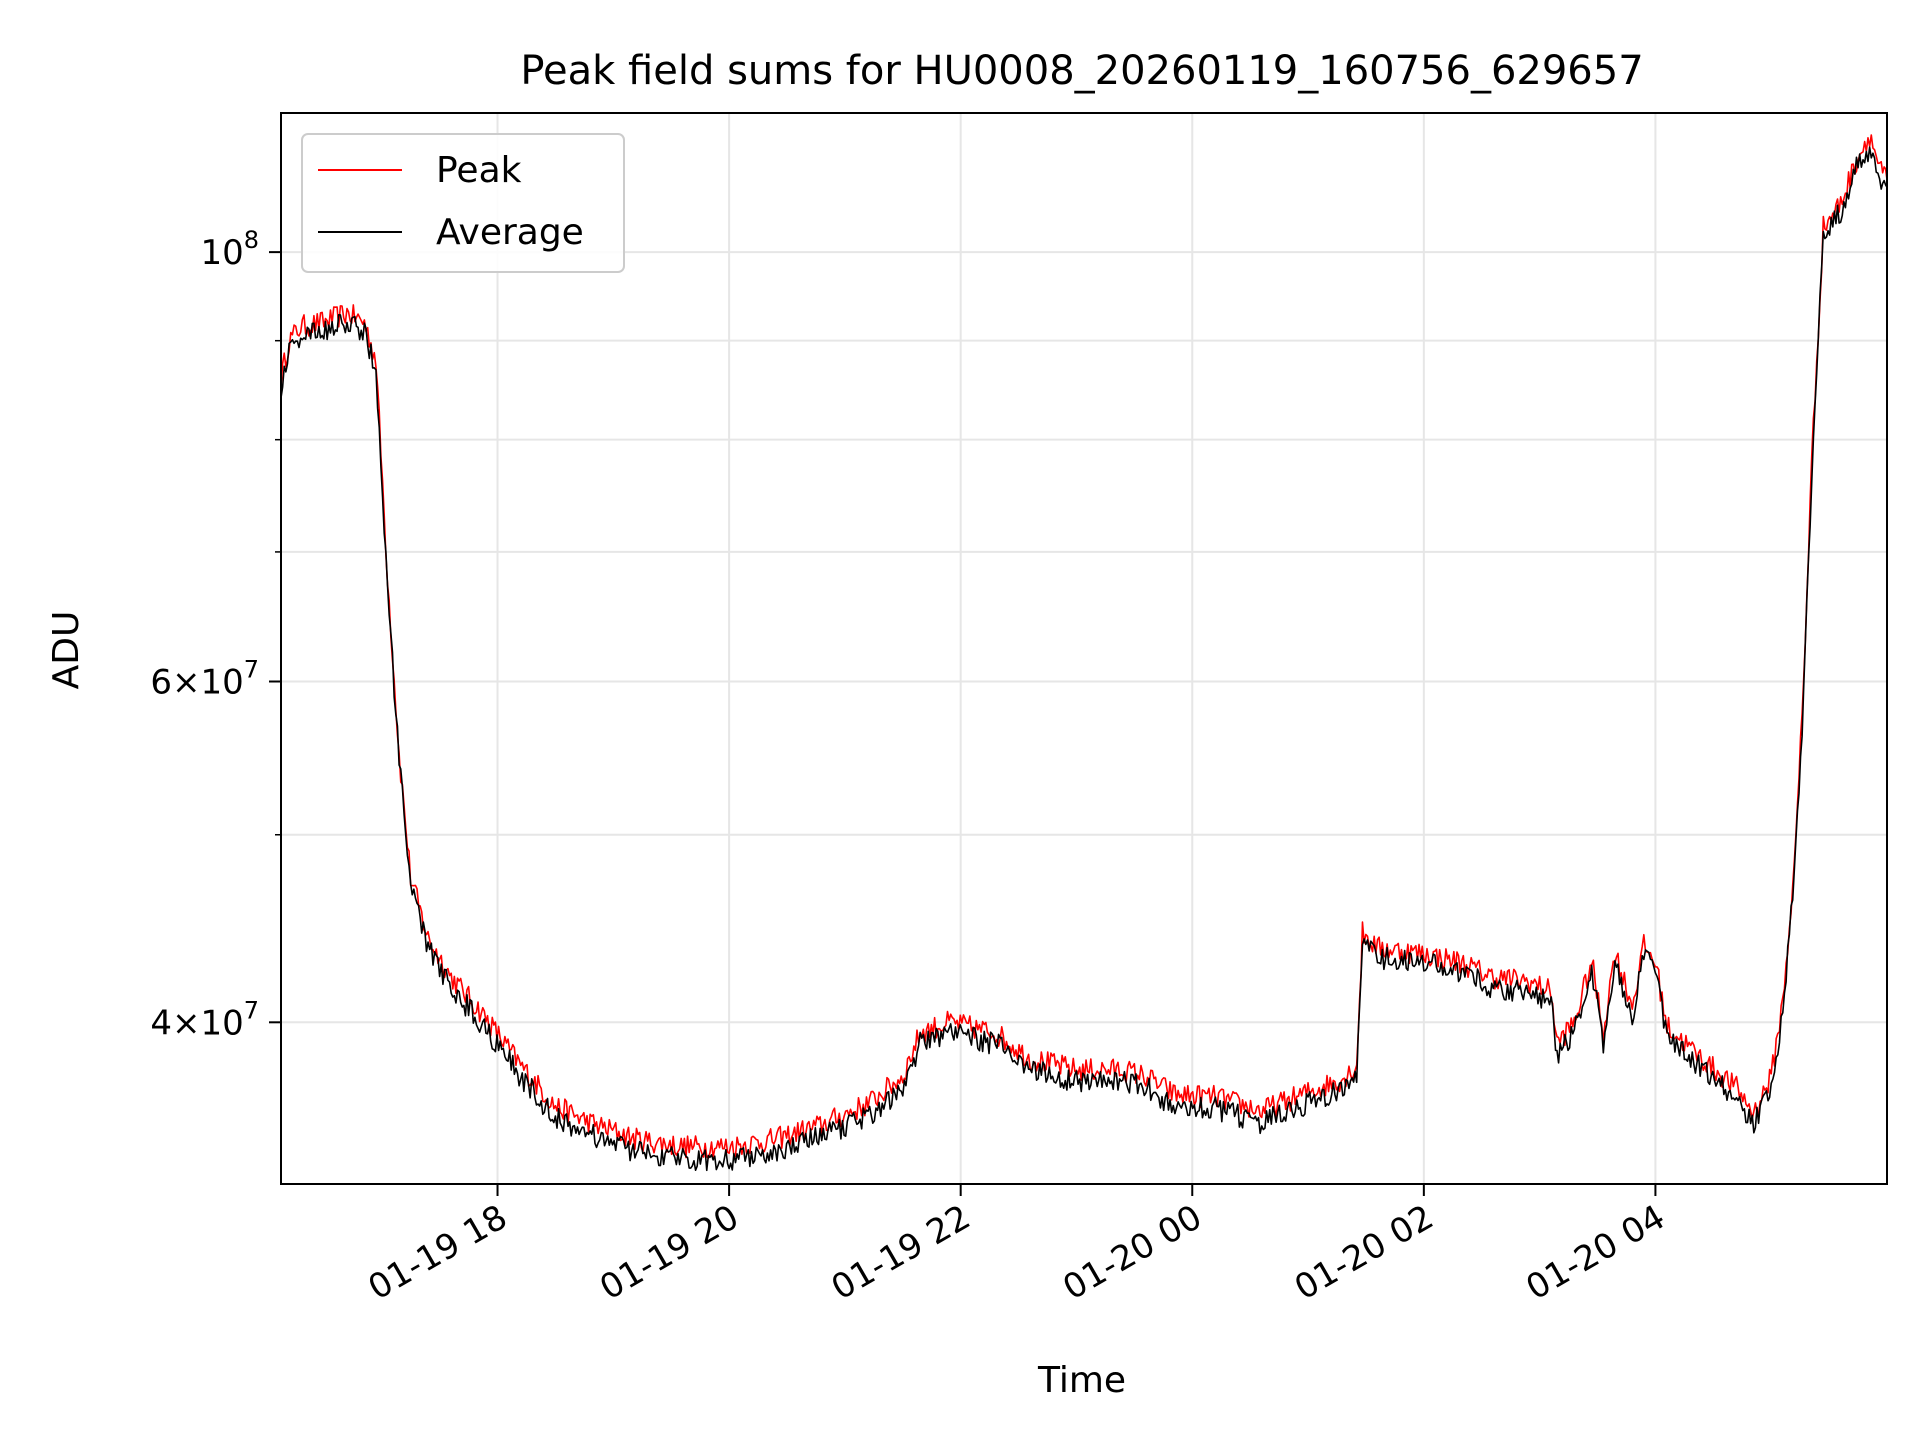 This screenshot has height=1440, width=1920. I want to click on x-axis-label: Time, so click(1081, 1380).